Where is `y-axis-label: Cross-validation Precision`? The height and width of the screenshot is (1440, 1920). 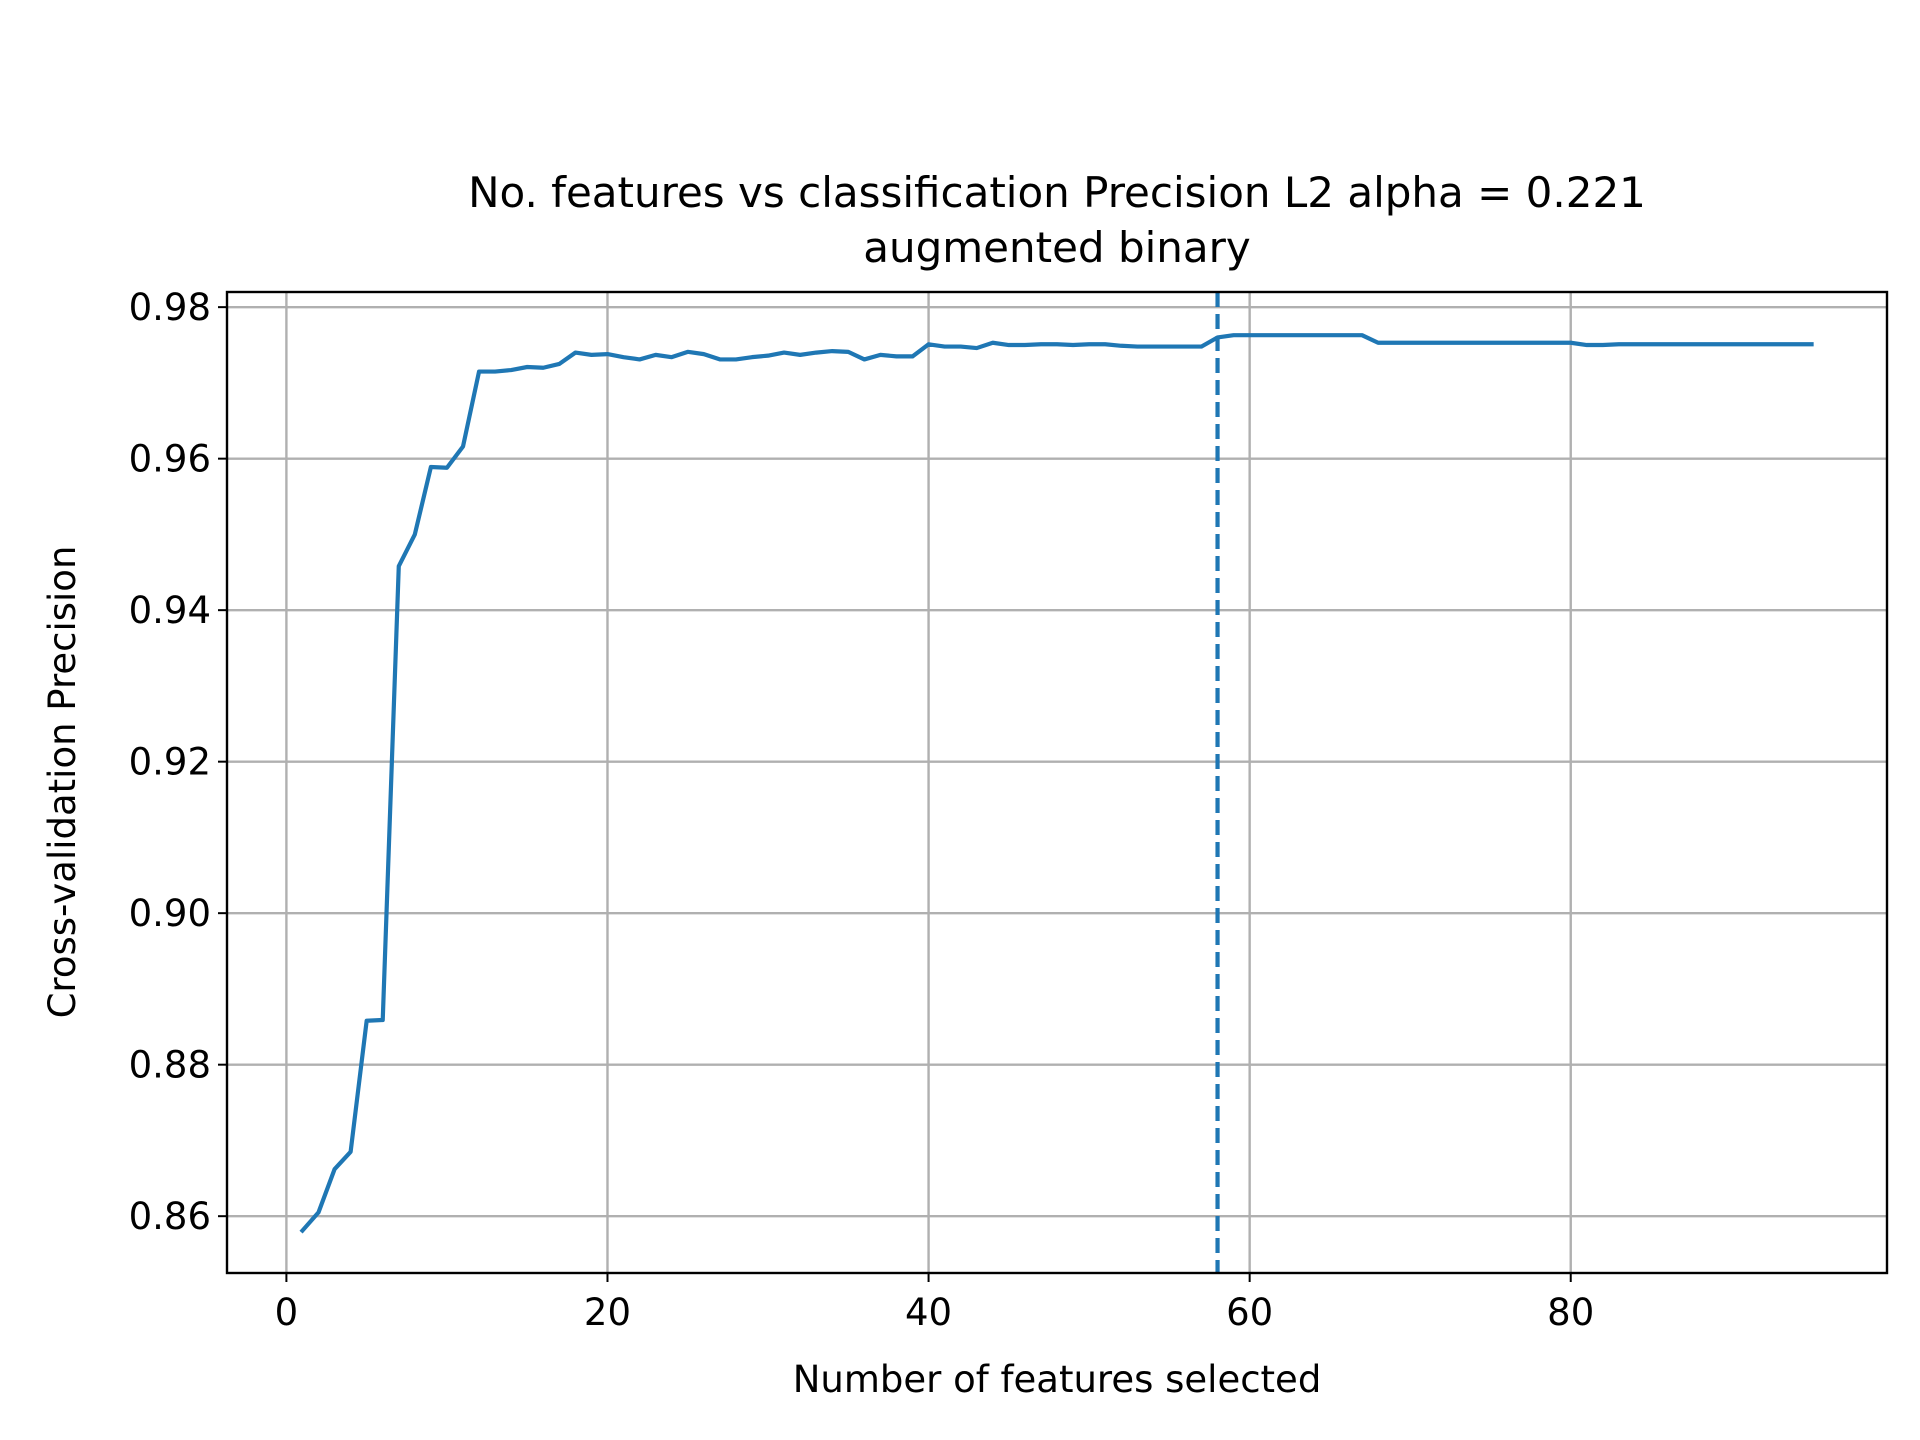
y-axis-label: Cross-validation Precision is located at coordinates (62, 782).